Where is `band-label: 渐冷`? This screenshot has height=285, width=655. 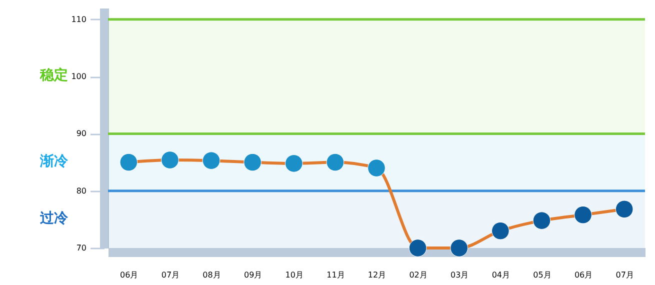 band-label: 渐冷 is located at coordinates (54, 161).